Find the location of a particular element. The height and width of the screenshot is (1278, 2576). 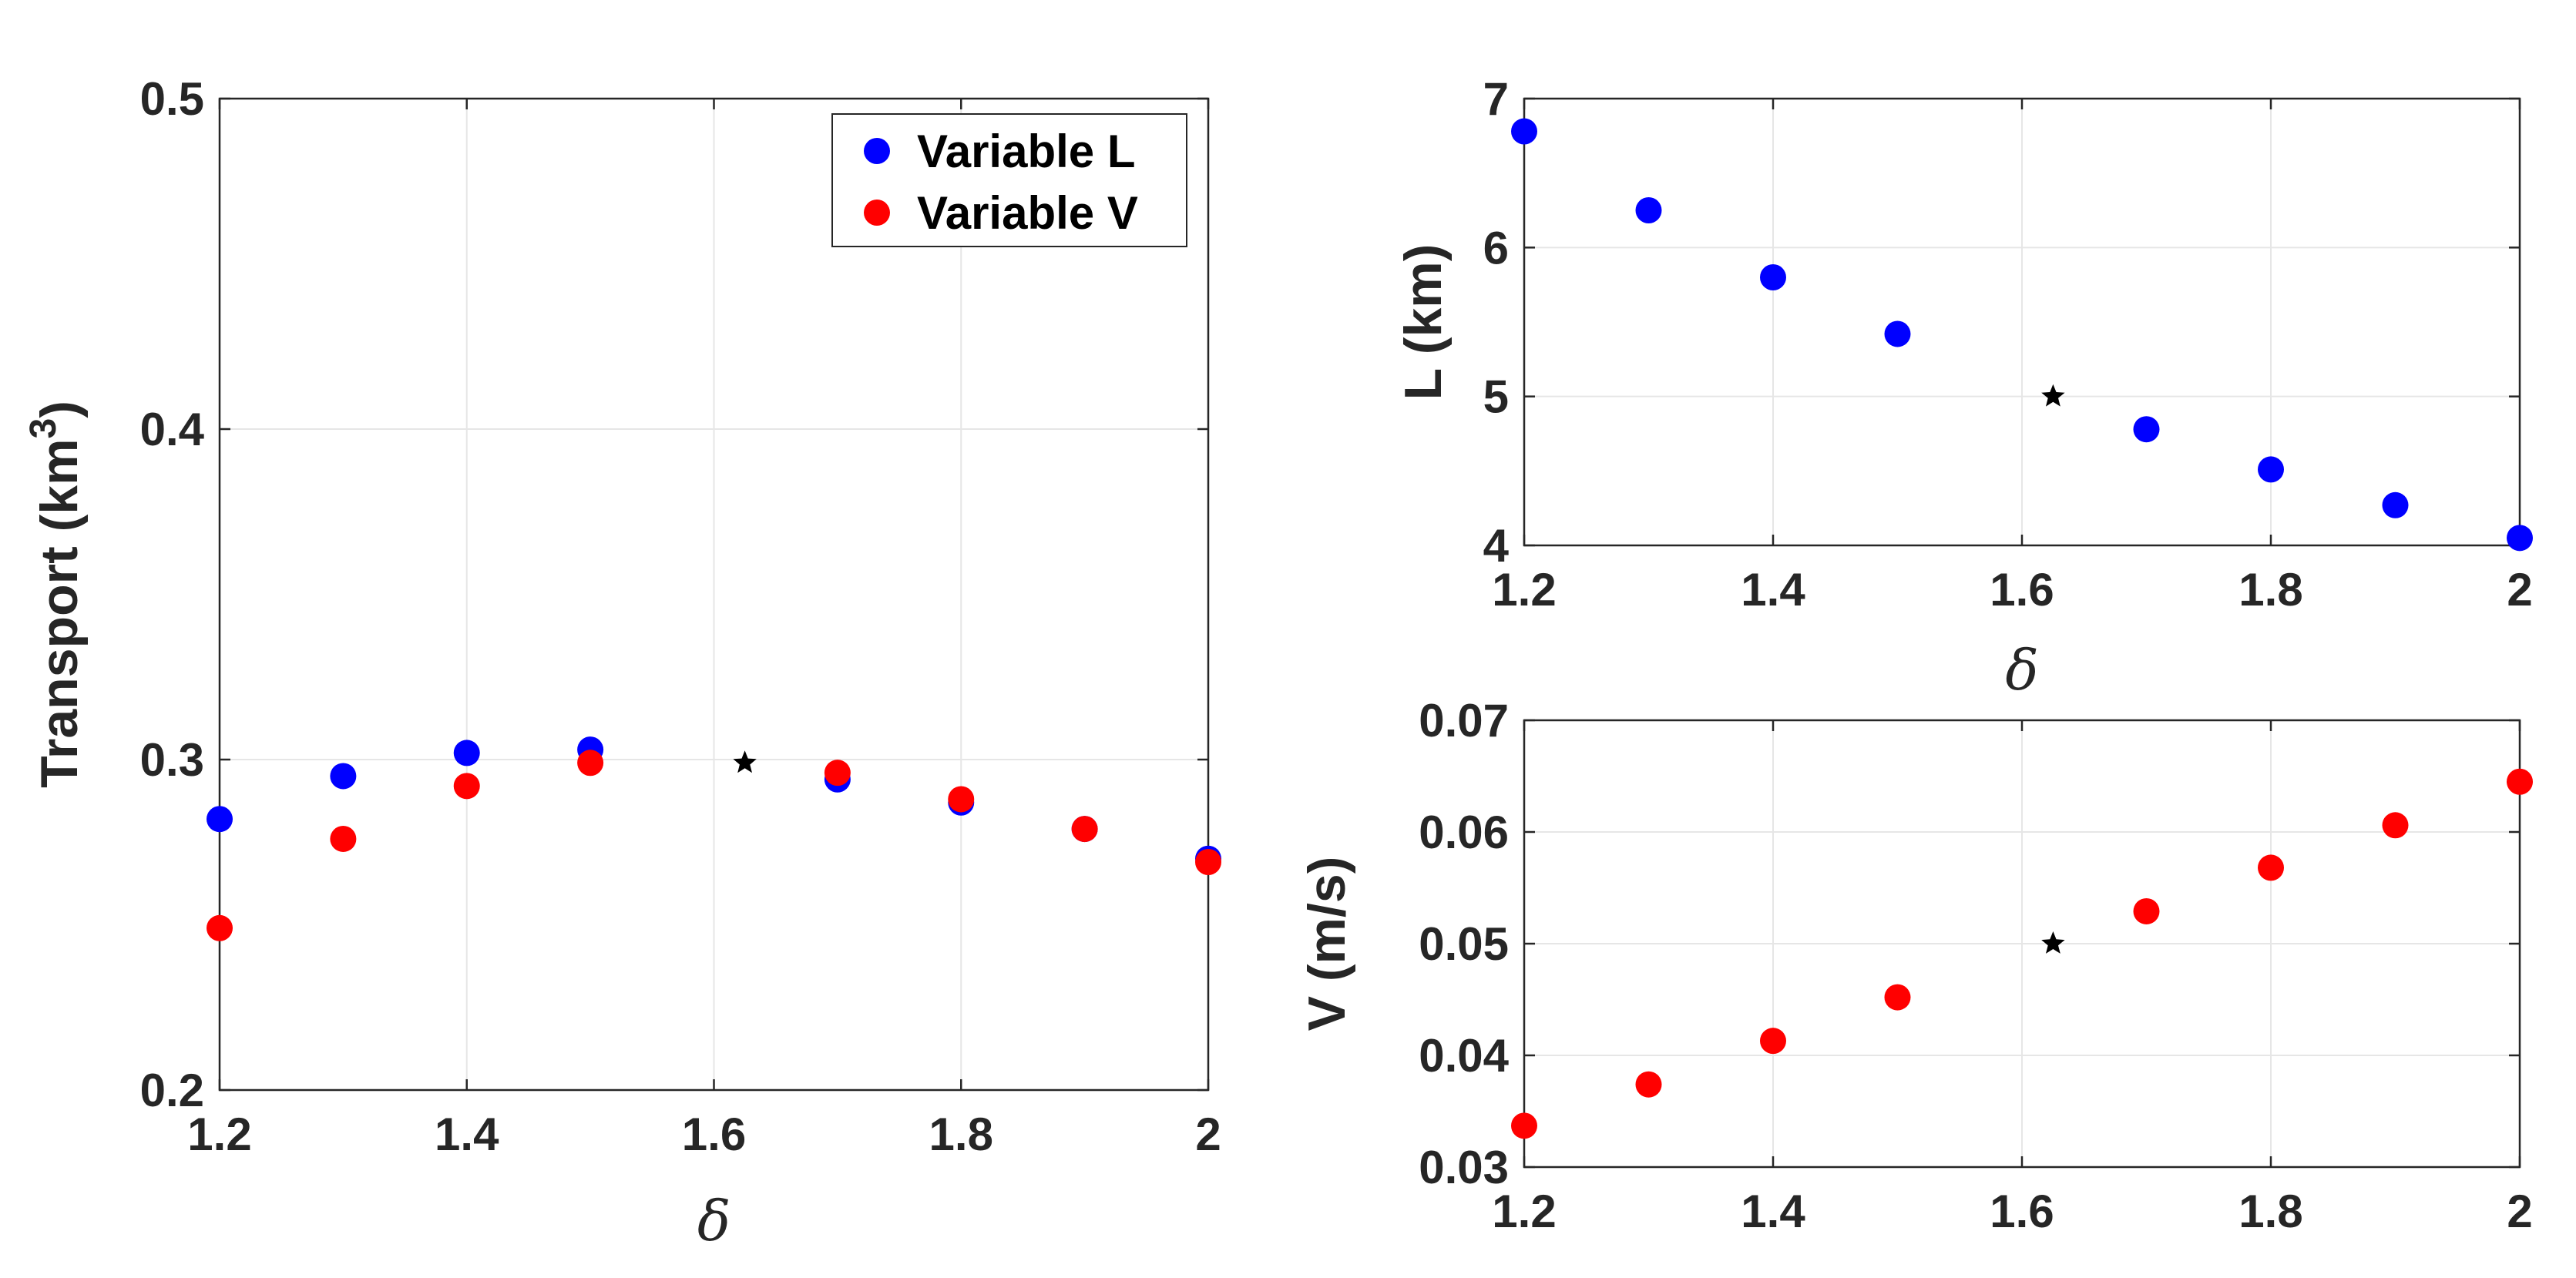

transport-y-tick-label: 0.3 is located at coordinates (172, 760).